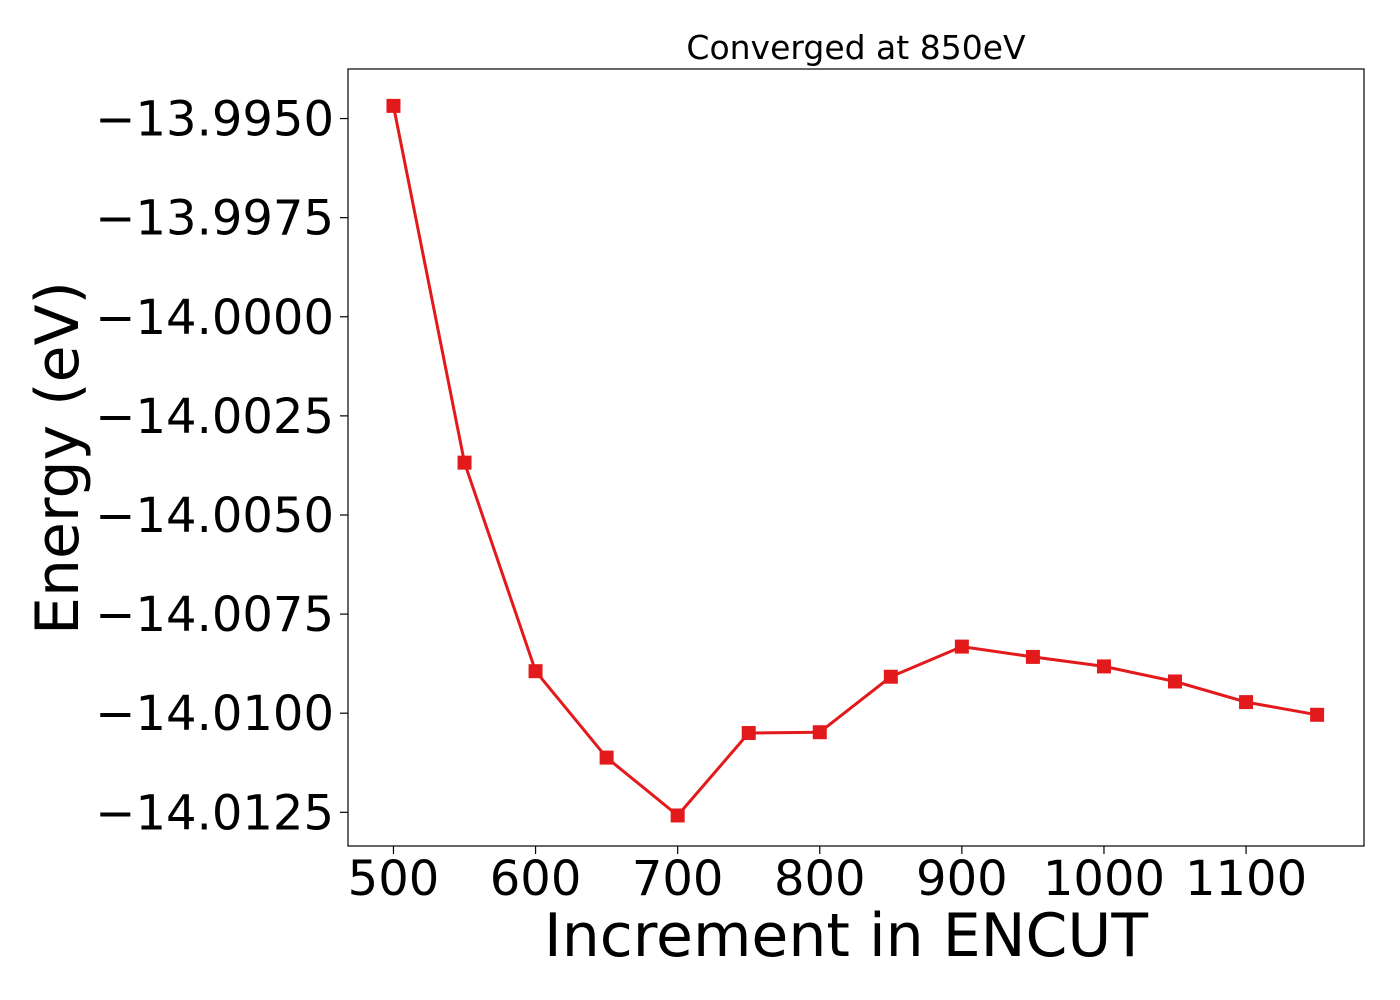 This screenshot has width=1400, height=1000. I want to click on x-tick-label: 800, so click(820, 879).